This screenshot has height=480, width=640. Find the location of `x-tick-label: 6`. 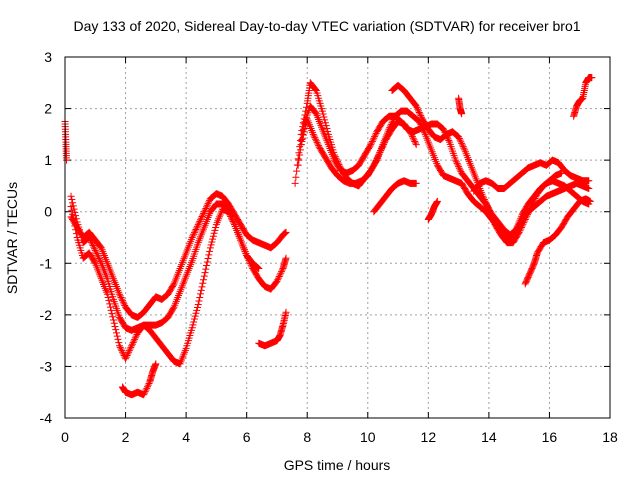

x-tick-label: 6 is located at coordinates (247, 437).